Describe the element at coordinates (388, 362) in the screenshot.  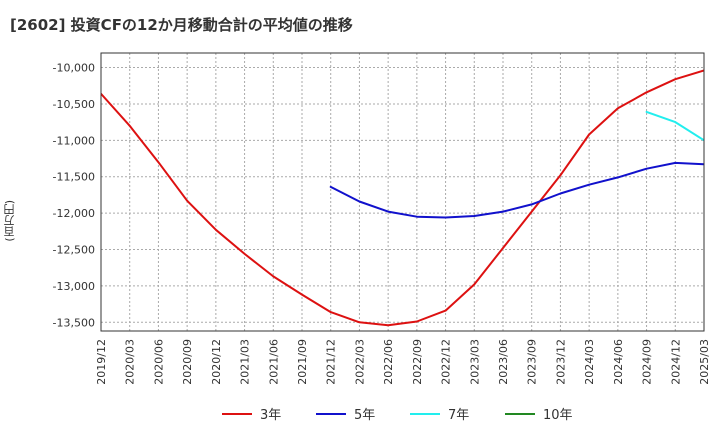
I see `x-tick-label: 2022/06` at that location.